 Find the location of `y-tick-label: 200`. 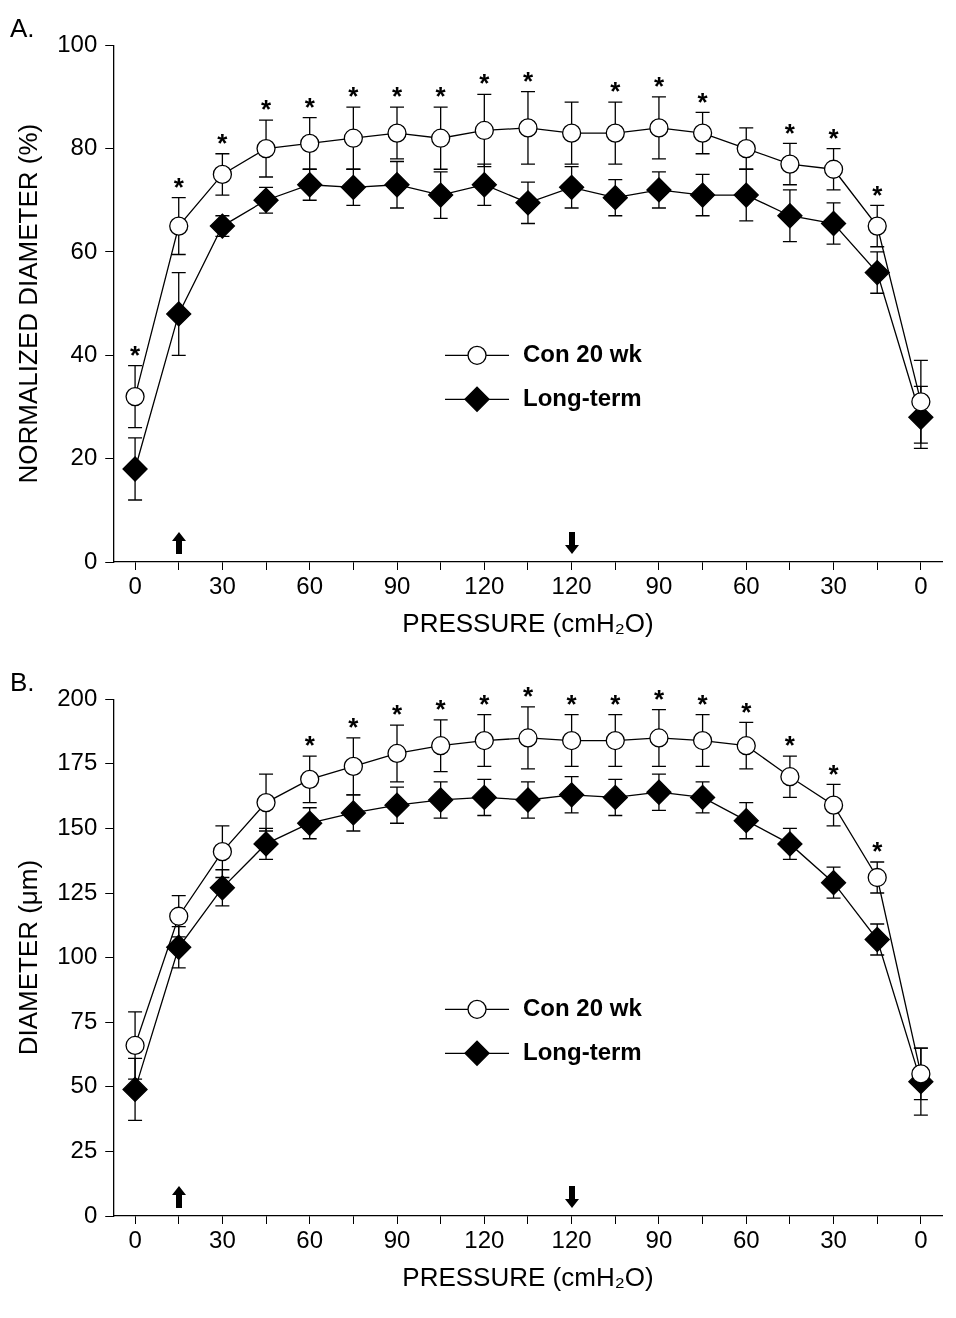

y-tick-label: 200 is located at coordinates (77, 697).